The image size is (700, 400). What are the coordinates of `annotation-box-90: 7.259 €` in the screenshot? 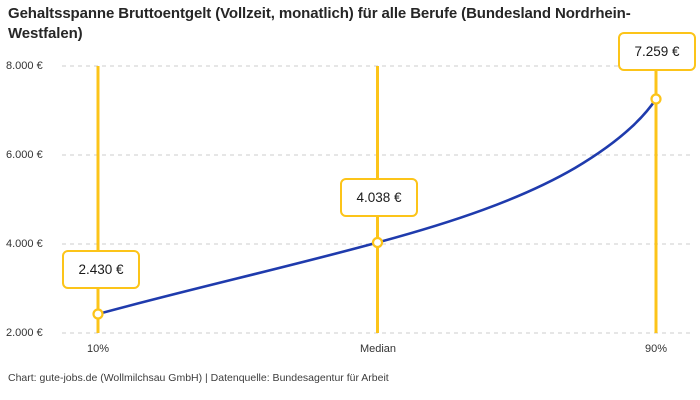 It's located at (657, 51).